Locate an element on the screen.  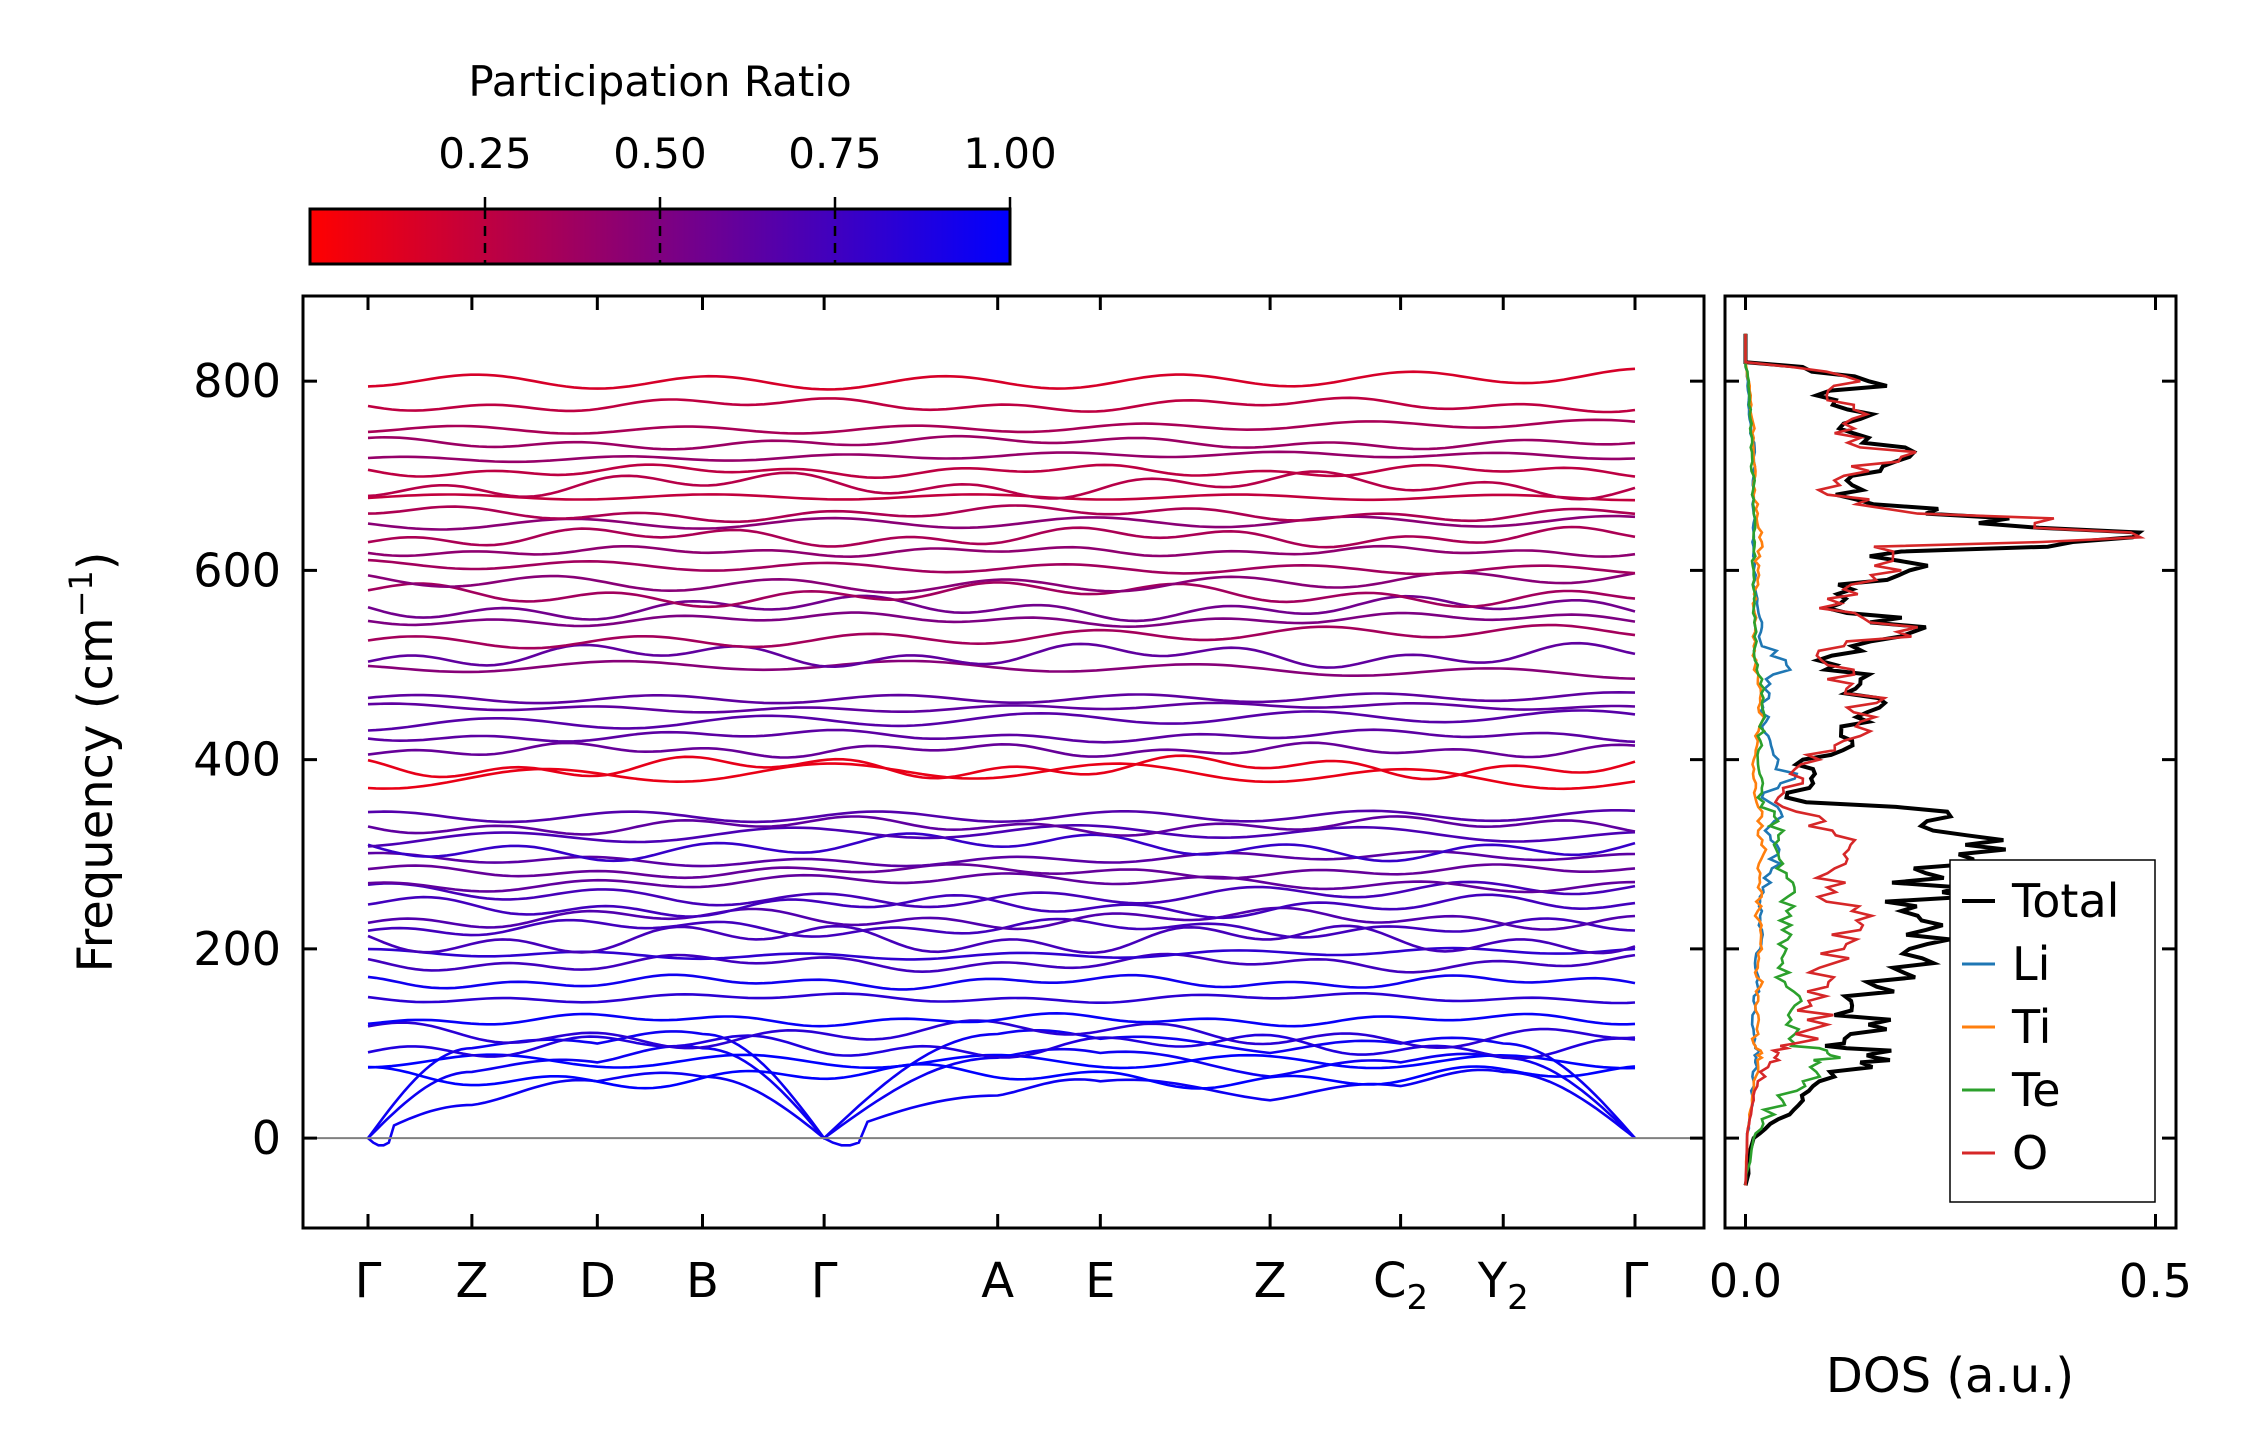
colorbar-tick-label: 0.25 is located at coordinates (485, 153).